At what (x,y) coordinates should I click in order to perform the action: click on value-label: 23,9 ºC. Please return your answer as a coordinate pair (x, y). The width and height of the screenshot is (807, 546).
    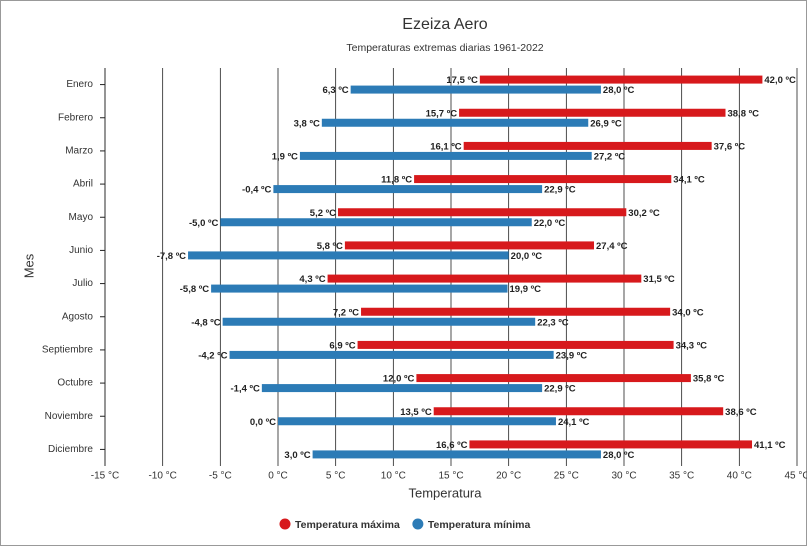
    Looking at the image, I should click on (572, 355).